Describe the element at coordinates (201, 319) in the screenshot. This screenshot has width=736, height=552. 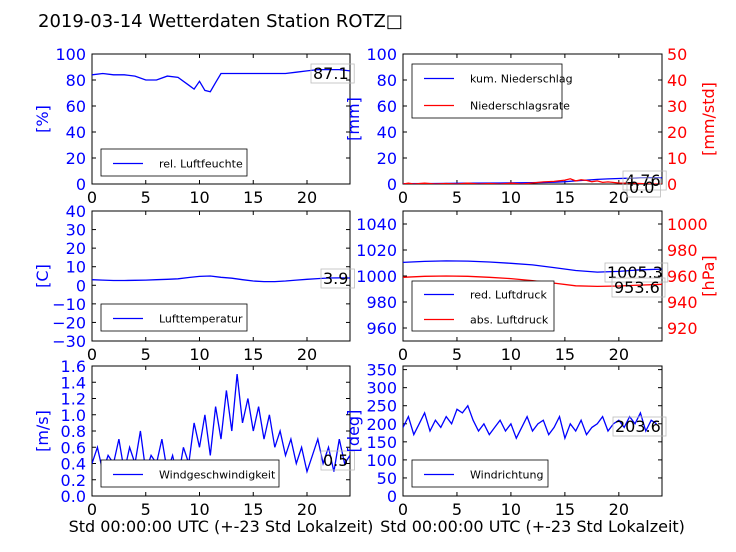
I see `legend-label: Lufttemperatur` at that location.